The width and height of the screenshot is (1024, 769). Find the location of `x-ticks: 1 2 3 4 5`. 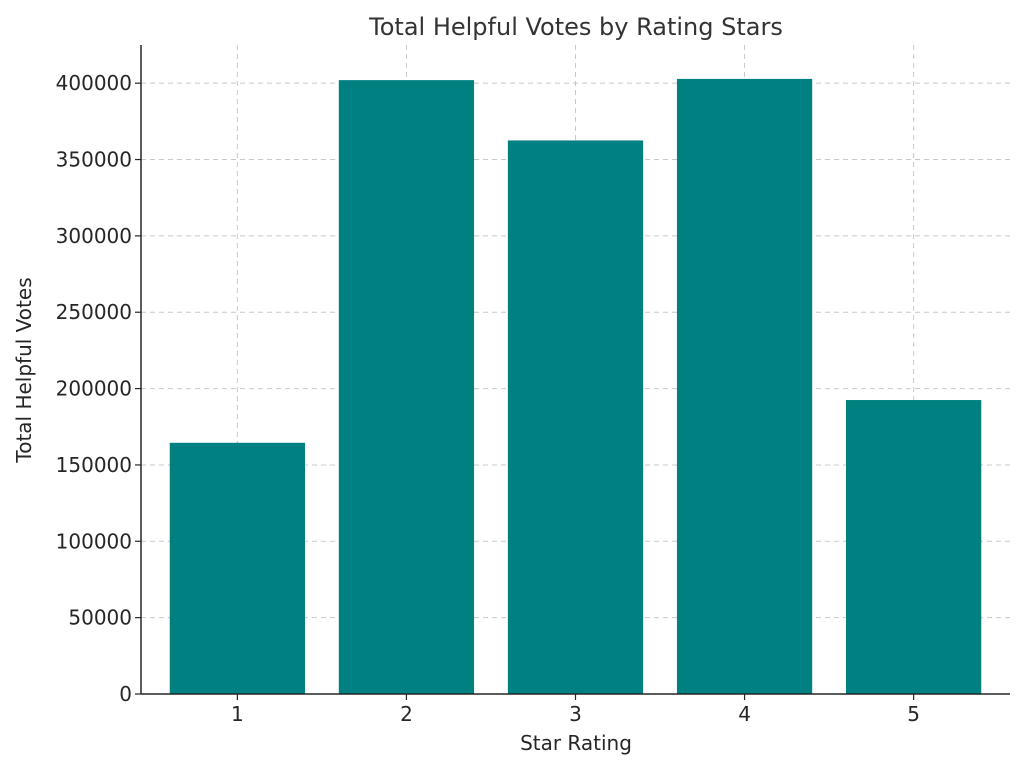

x-ticks: 1 2 3 4 5 is located at coordinates (575, 710).